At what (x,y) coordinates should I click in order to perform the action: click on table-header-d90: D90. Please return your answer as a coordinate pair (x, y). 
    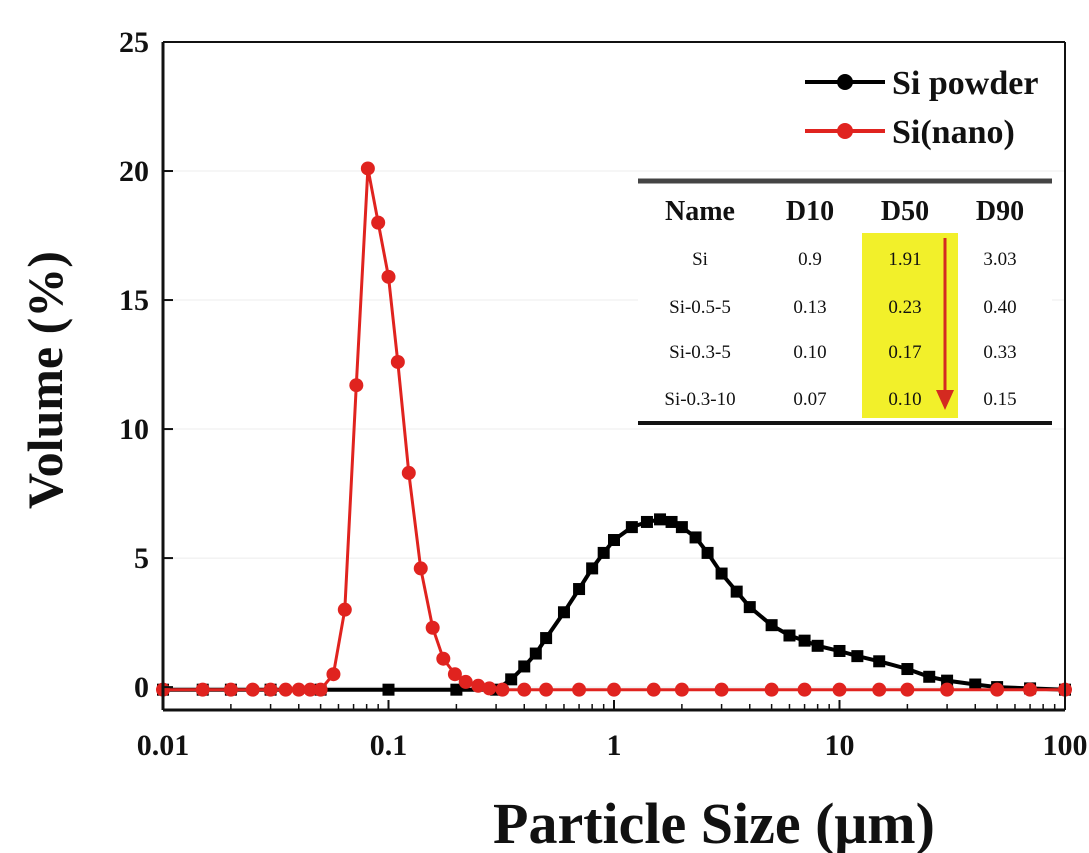
    Looking at the image, I should click on (1000, 211).